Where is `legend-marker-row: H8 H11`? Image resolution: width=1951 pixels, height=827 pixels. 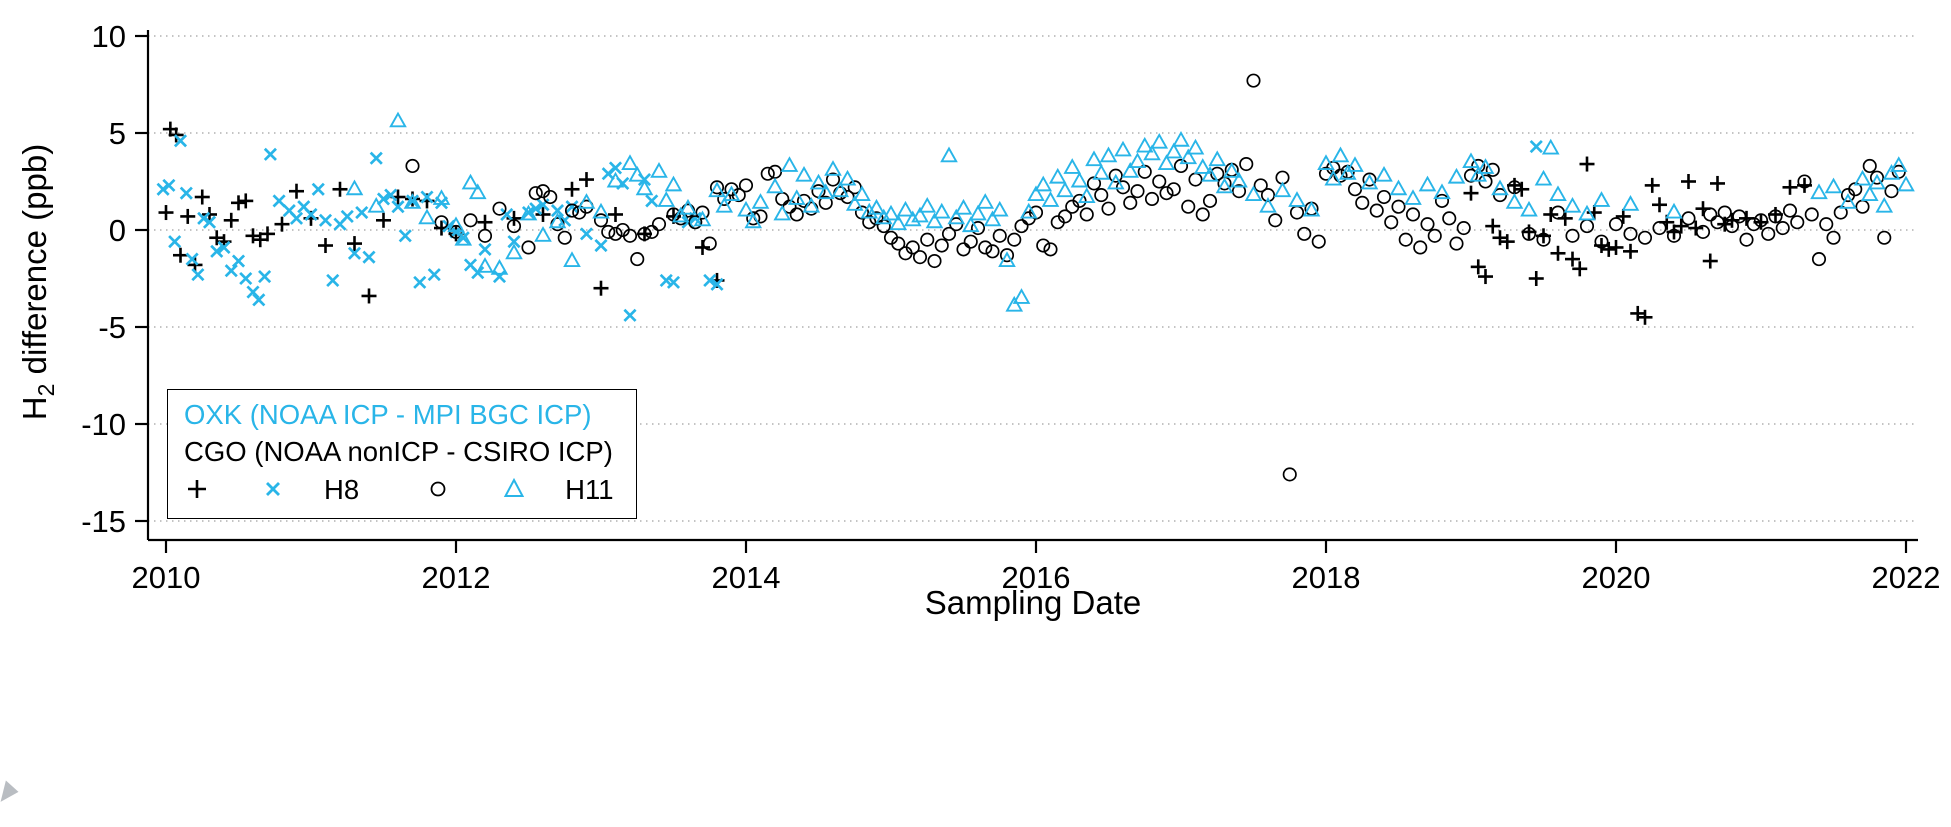 legend-marker-row: H8 H11 is located at coordinates (399, 489).